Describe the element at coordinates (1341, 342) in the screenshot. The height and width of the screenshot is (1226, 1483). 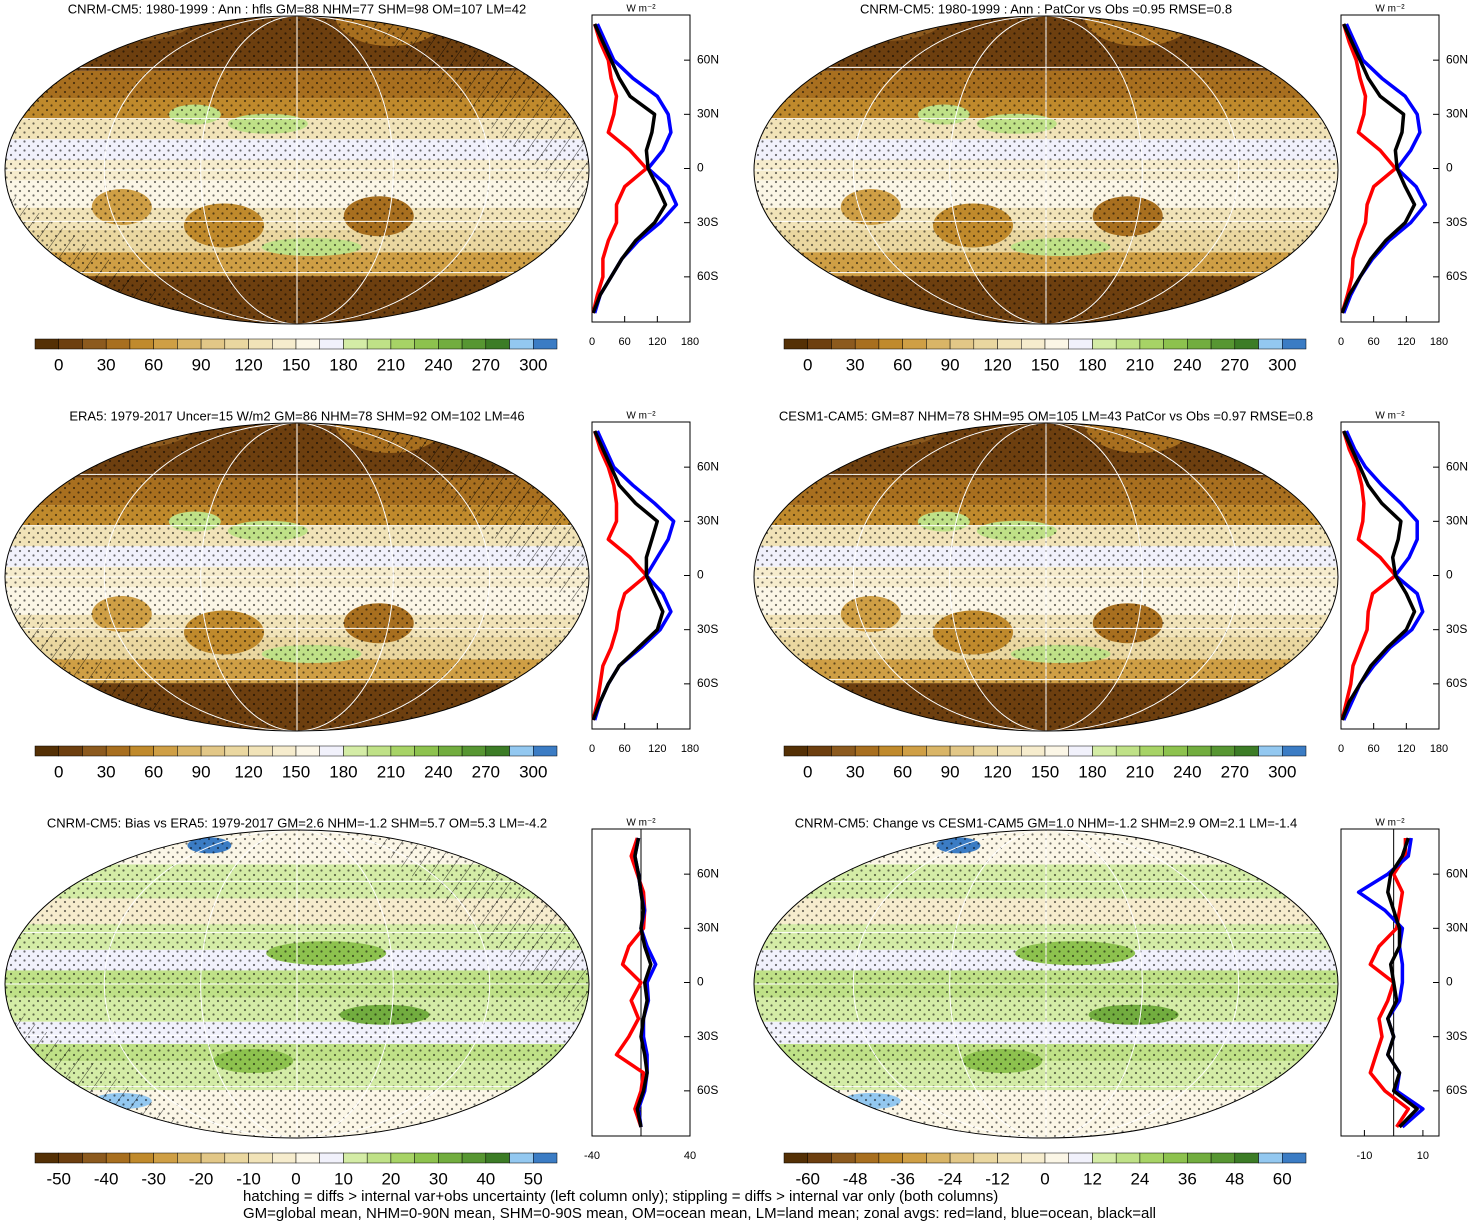
I see `x-tick-label: 0` at that location.